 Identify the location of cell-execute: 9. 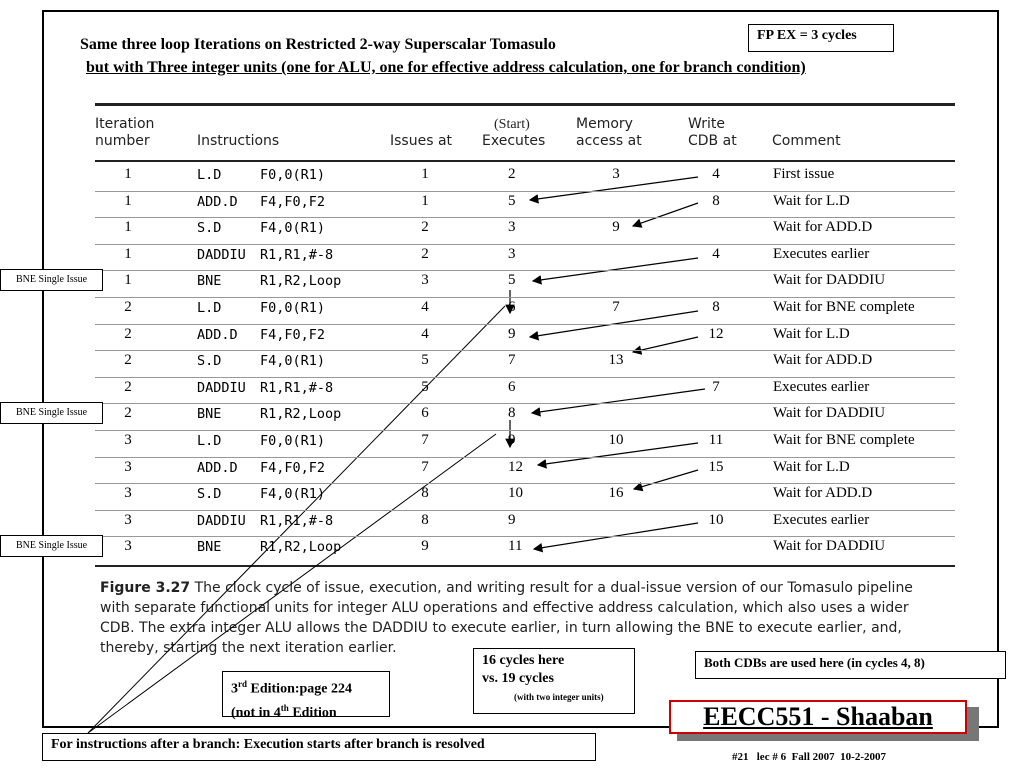
(512, 440).